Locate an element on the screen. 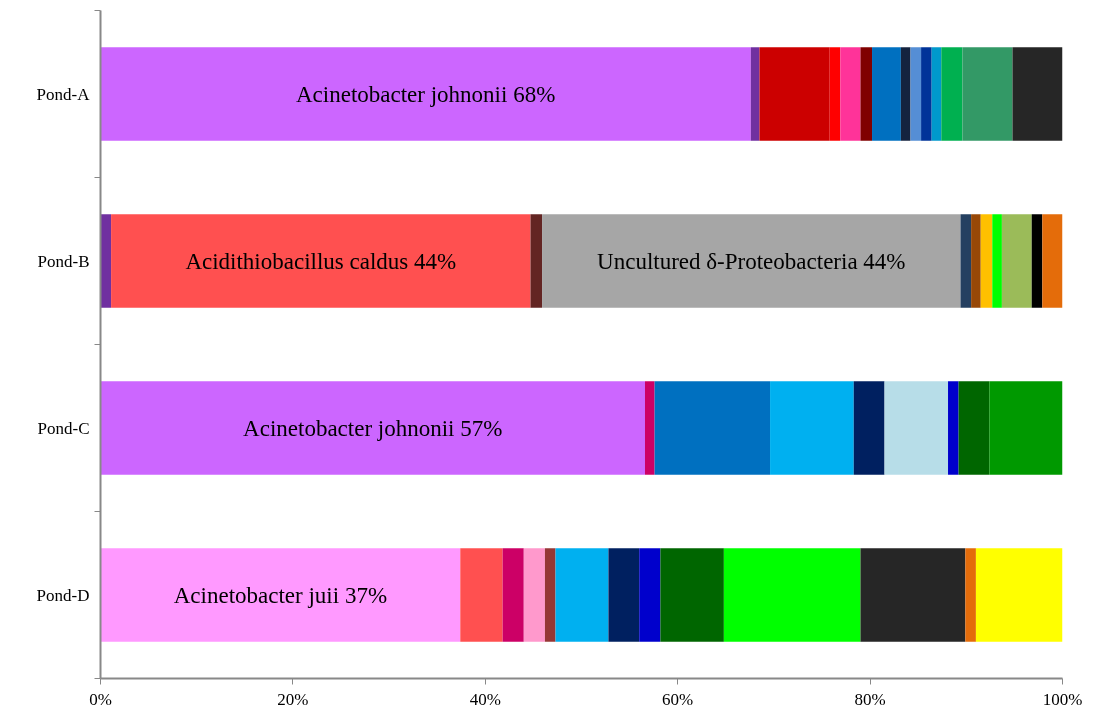 The width and height of the screenshot is (1102, 722). x-tick-label: 100% is located at coordinates (1062, 699).